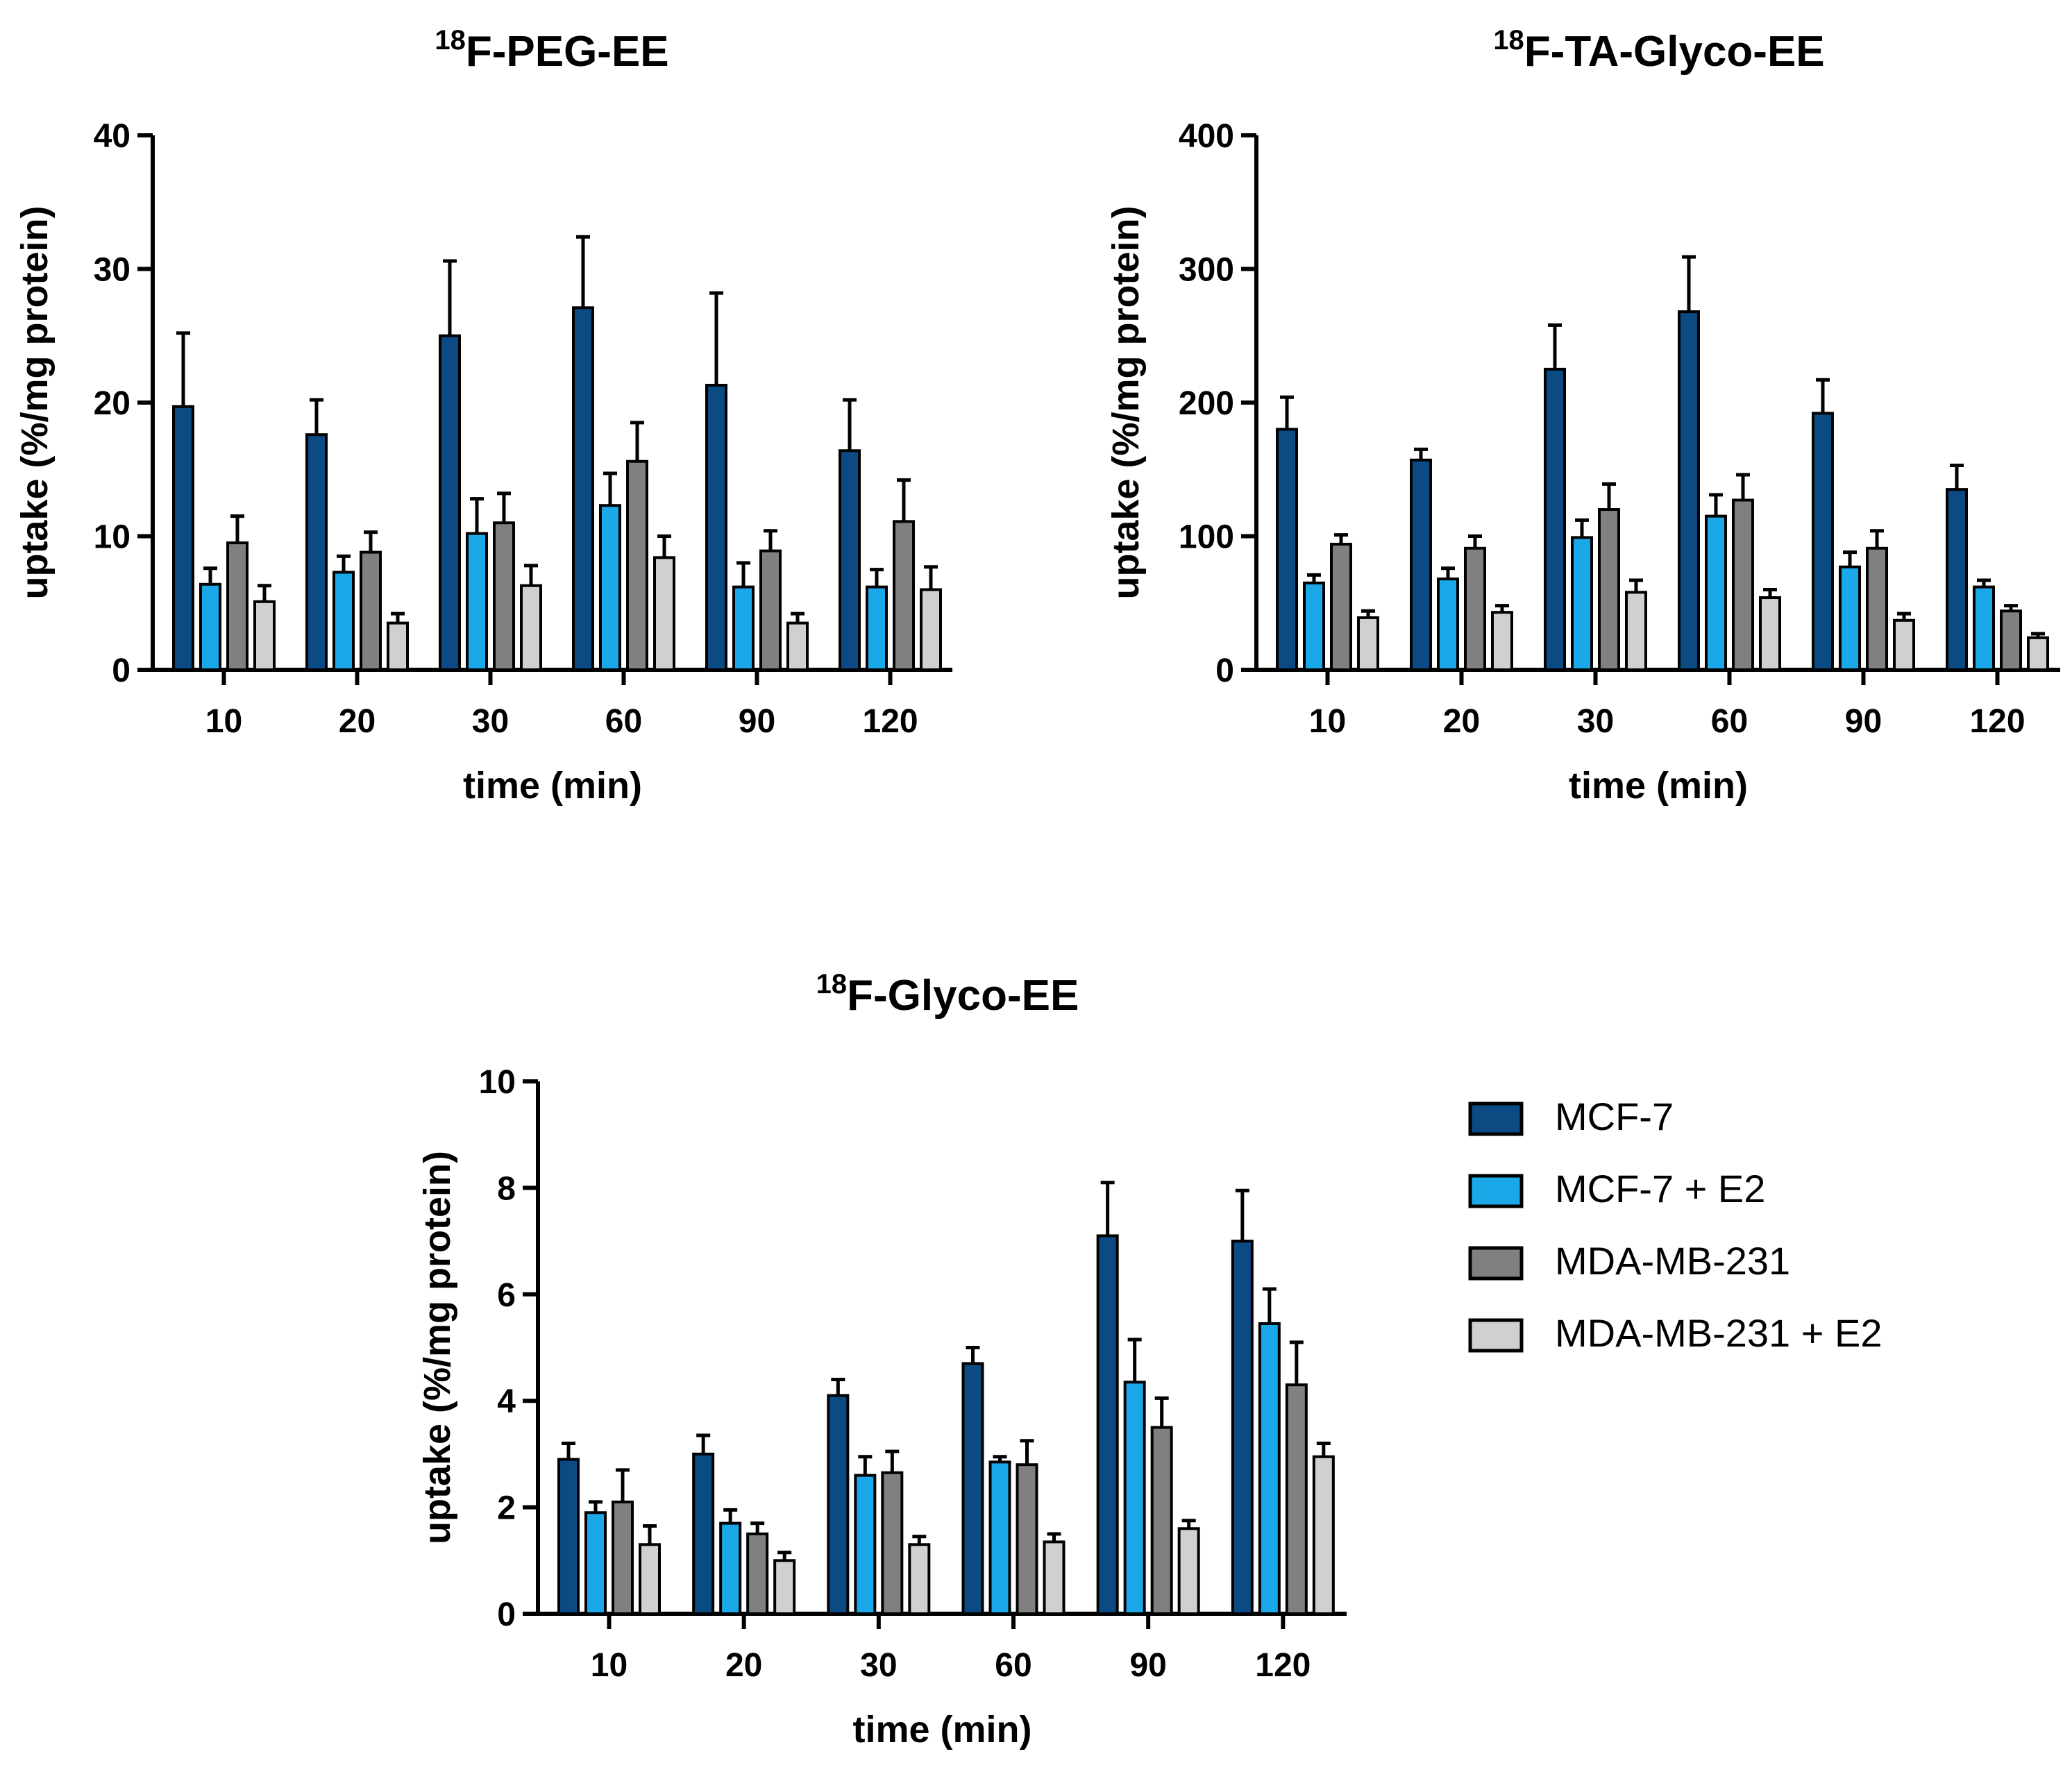 The image size is (2072, 1772). Describe the element at coordinates (498, 1082) in the screenshot. I see `y-tick-label: 10` at that location.